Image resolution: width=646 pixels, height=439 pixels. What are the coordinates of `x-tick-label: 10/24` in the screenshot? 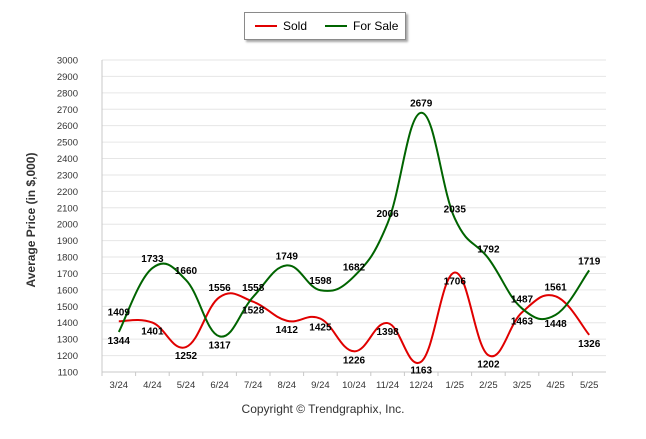 It's located at (354, 385).